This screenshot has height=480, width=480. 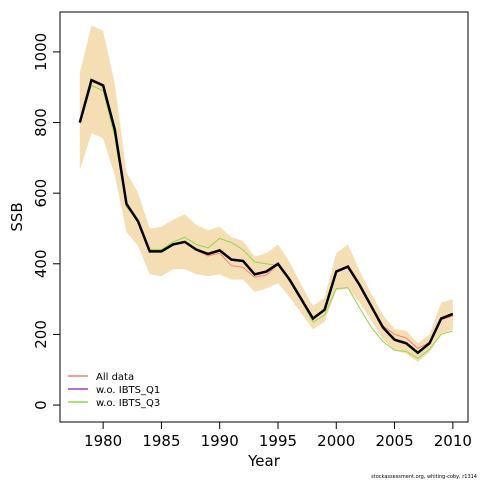 I want to click on x-axis-label: Year, so click(x=264, y=461).